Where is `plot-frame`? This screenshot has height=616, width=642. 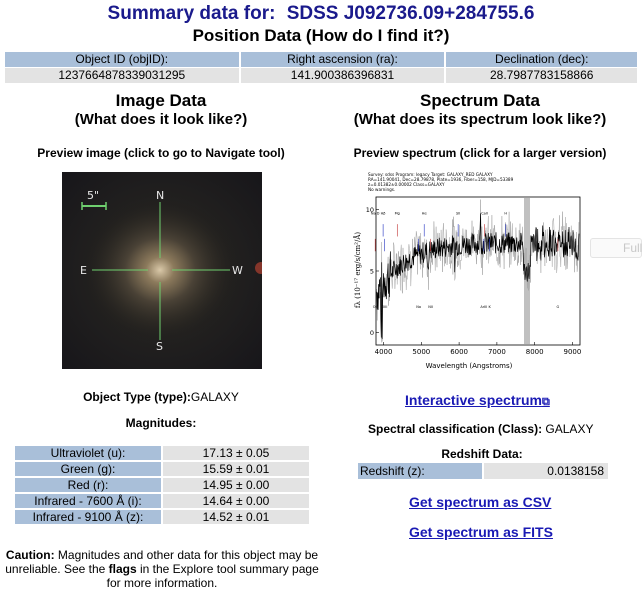 plot-frame is located at coordinates (478, 271).